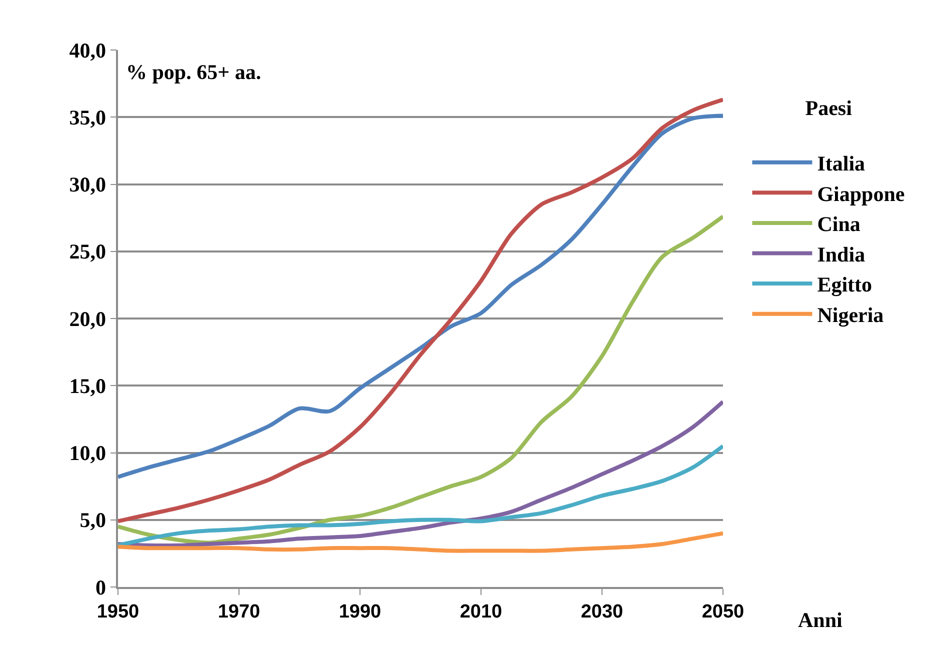 The image size is (949, 653). I want to click on y-tick-label: 40,0, so click(87, 50).